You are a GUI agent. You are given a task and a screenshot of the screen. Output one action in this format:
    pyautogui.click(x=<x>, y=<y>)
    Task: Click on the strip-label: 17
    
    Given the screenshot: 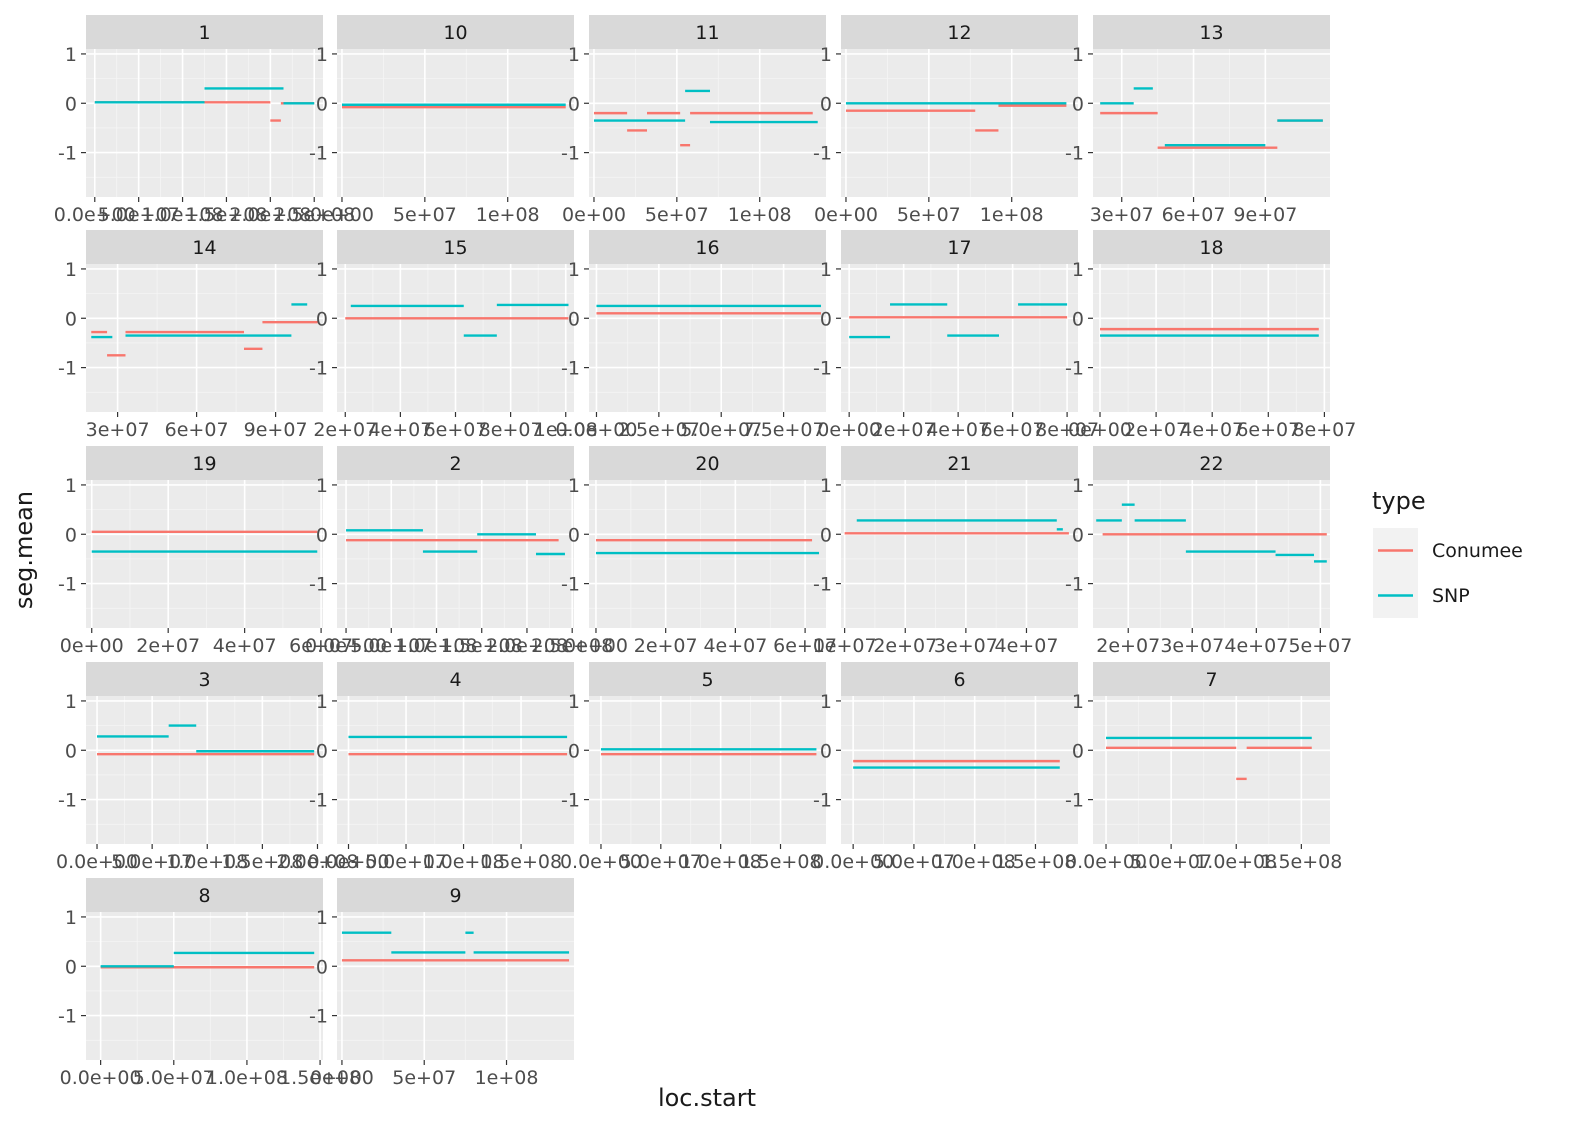 What is the action you would take?
    pyautogui.click(x=959, y=248)
    